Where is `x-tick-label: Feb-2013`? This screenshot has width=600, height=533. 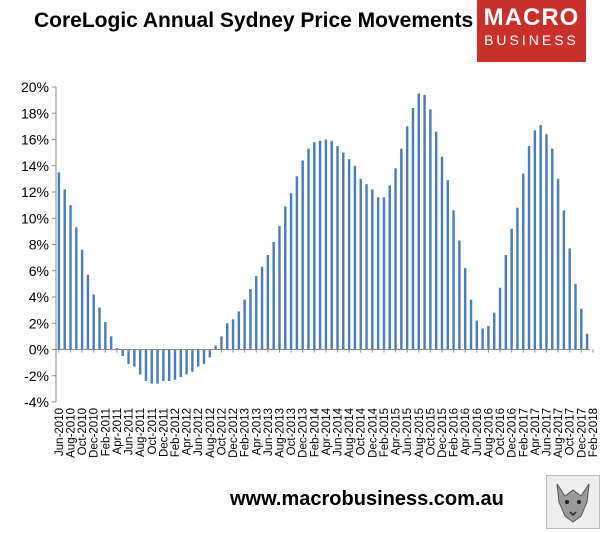 x-tick-label: Feb-2013 is located at coordinates (246, 432).